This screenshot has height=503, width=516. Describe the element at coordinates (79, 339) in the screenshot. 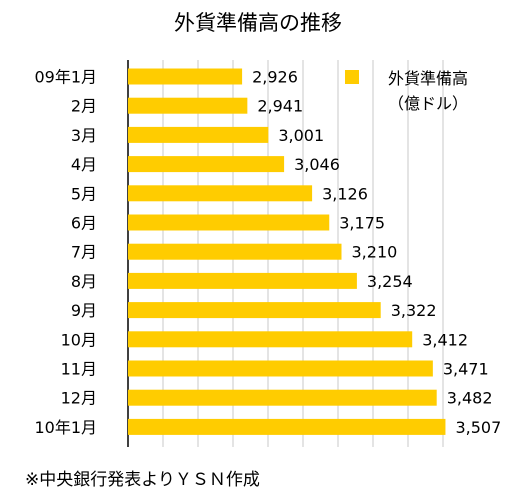

I see `category-label: 10月` at that location.